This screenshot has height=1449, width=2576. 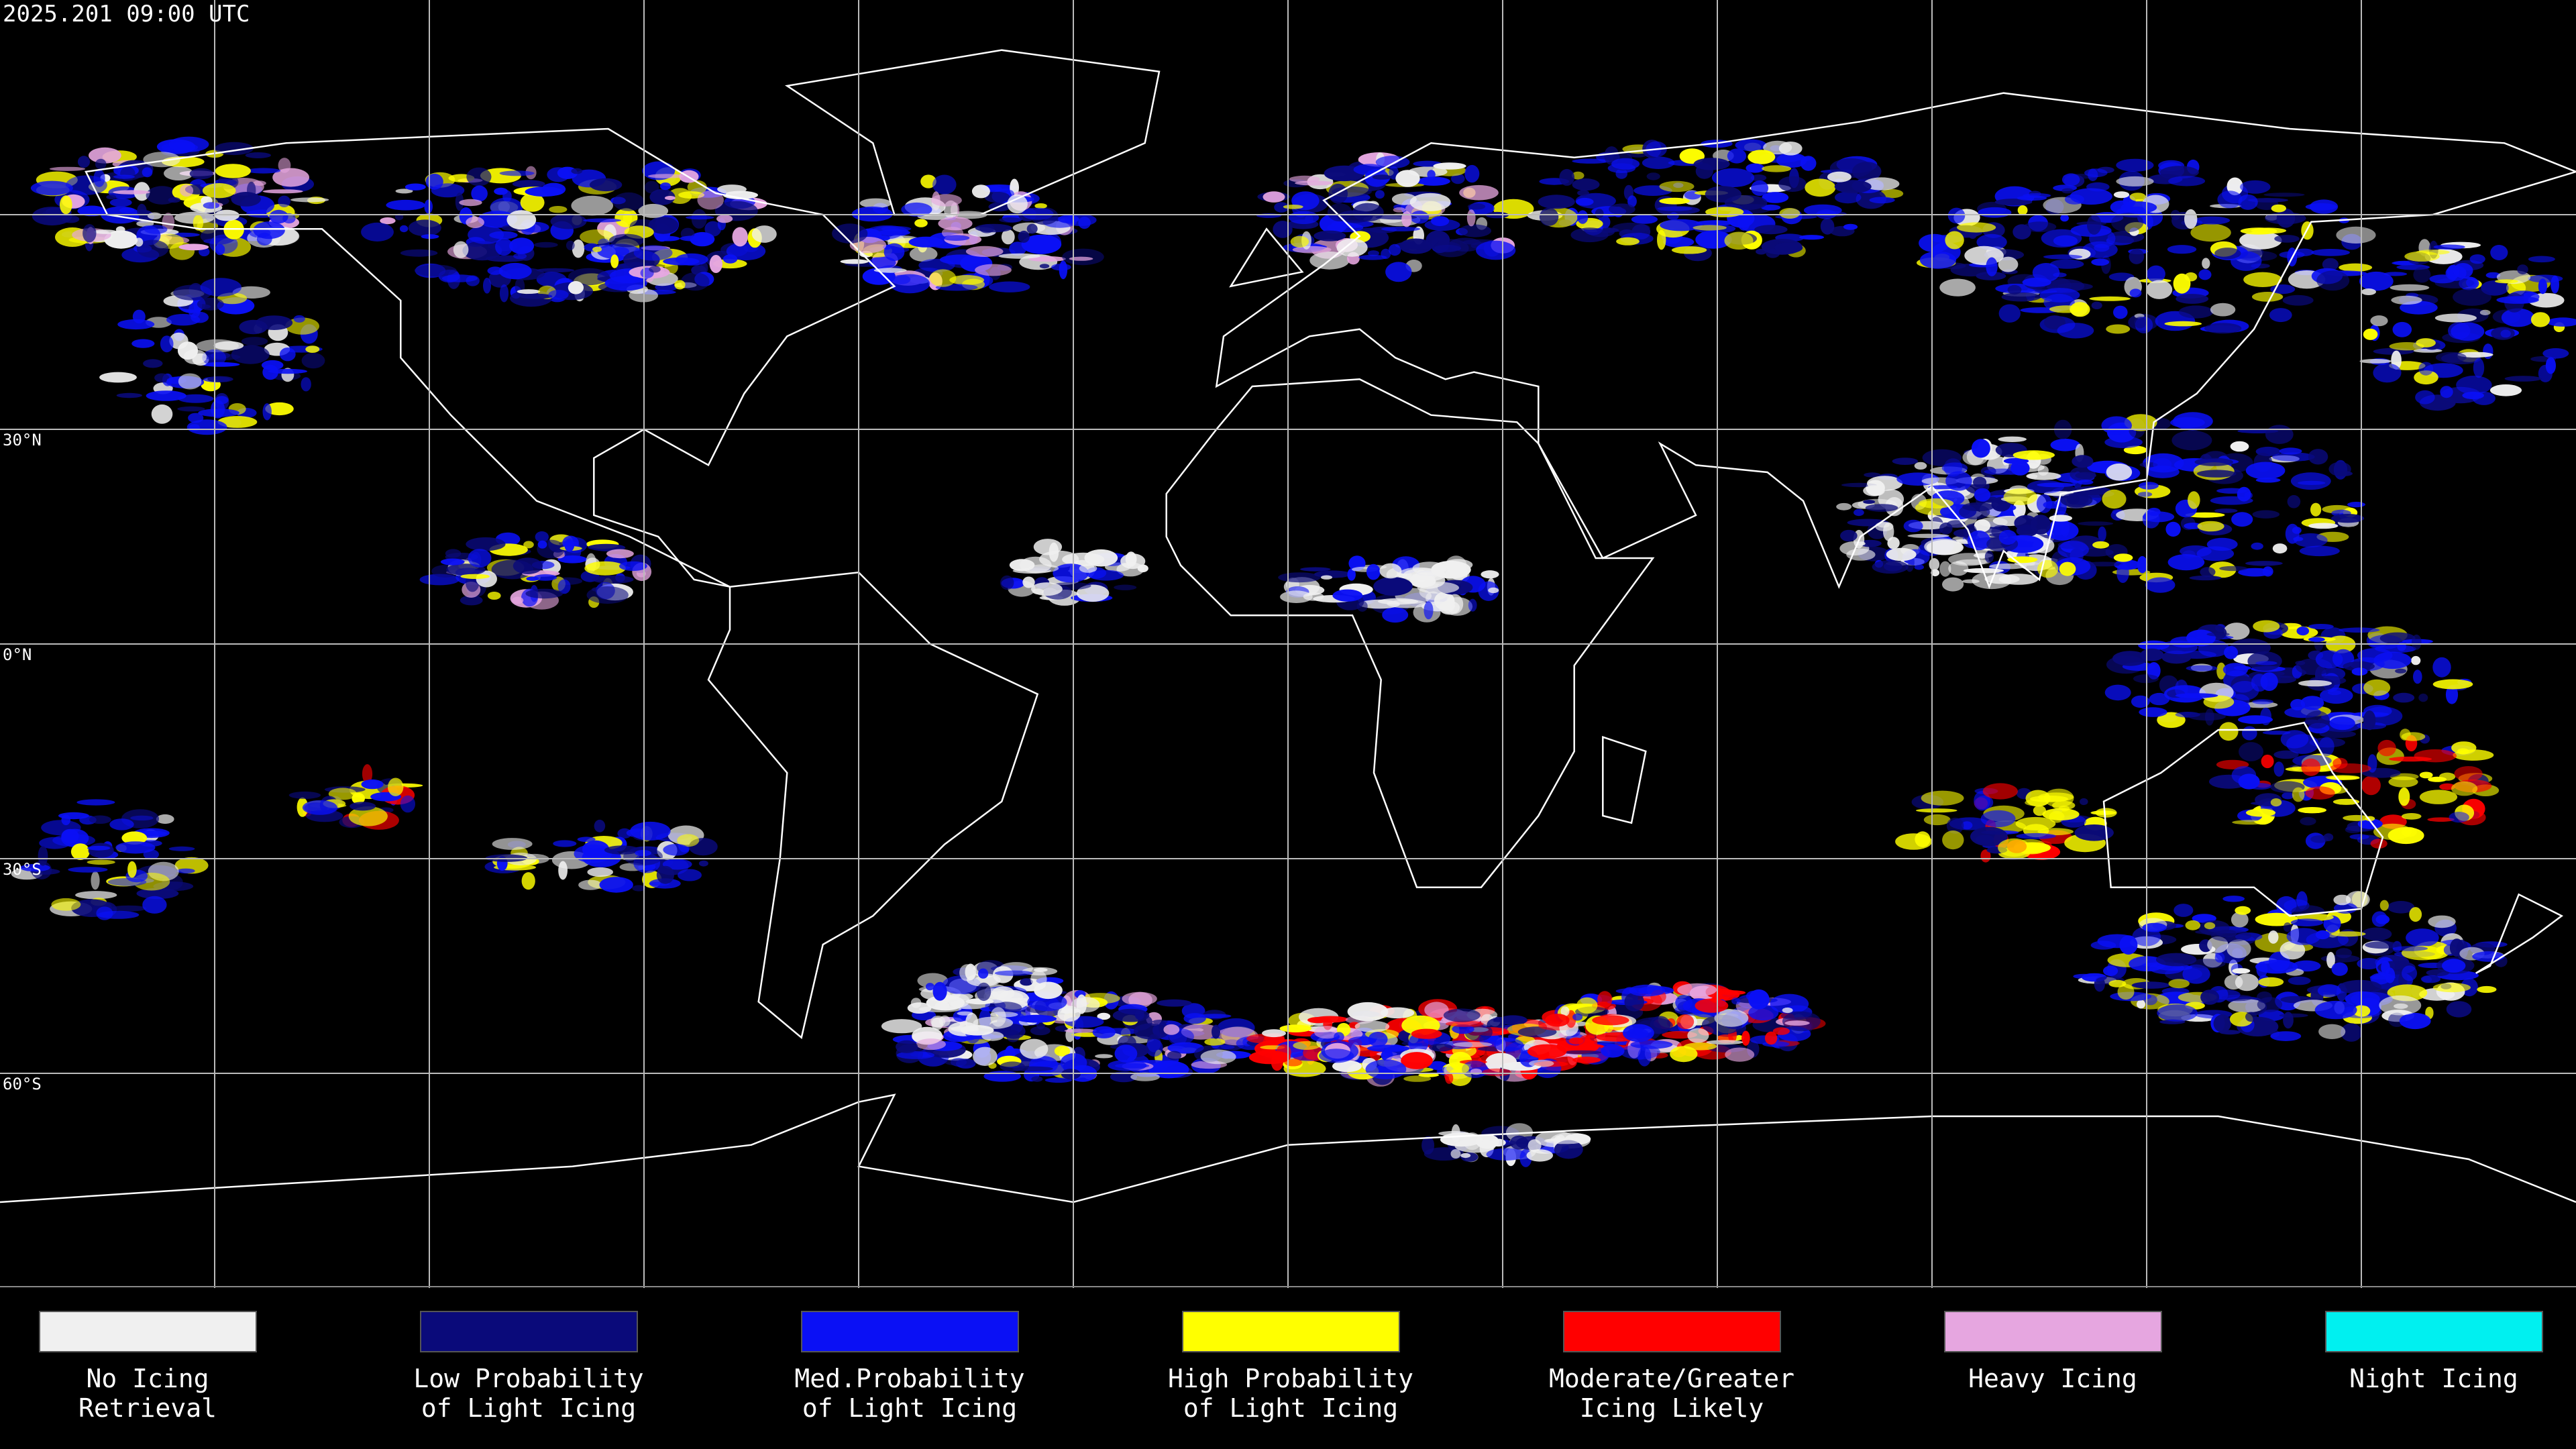 I want to click on legend-swatch, so click(x=148, y=1331).